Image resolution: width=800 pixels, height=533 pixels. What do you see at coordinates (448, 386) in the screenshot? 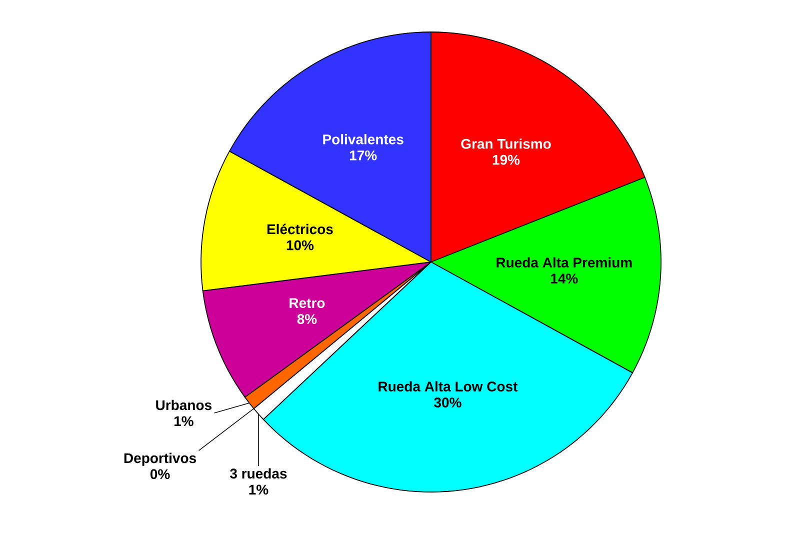
I see `slice-label: Rueda Alta Low Cost` at bounding box center [448, 386].